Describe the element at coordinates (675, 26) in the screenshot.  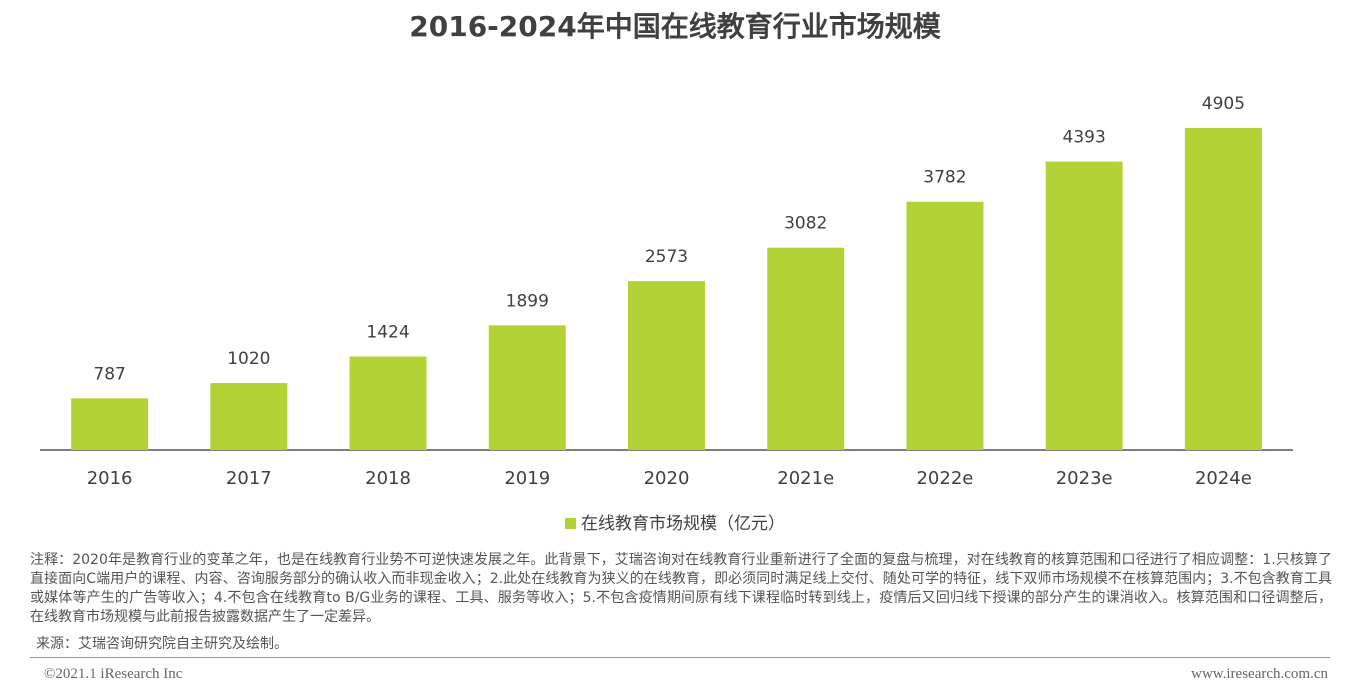
I see `chart-title: 2016-2024年中国在线教育行业市场规模` at that location.